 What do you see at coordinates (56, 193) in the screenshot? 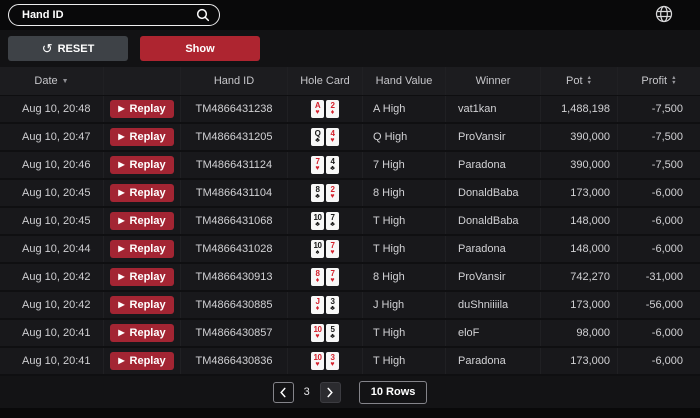
I see `hand-date: Aug 10, 20:45` at bounding box center [56, 193].